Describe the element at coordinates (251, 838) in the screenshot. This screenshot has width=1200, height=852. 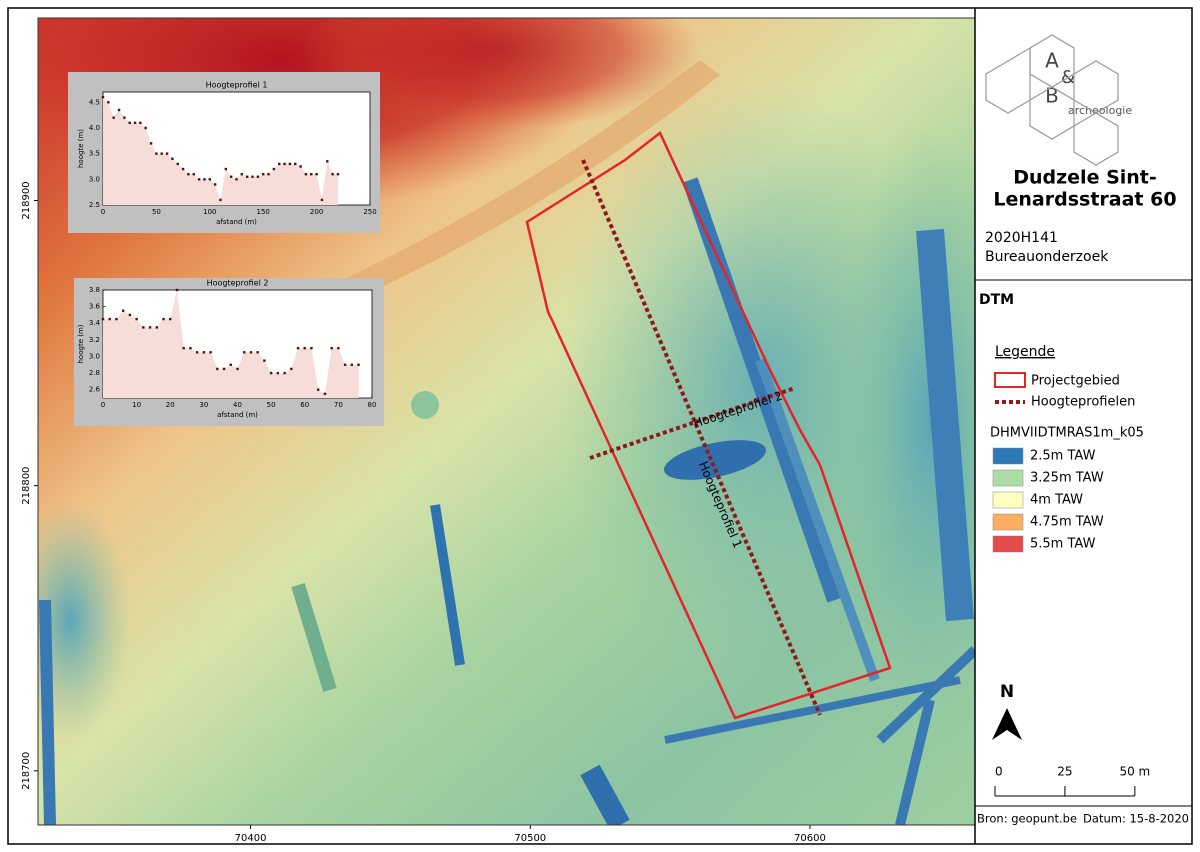
I see `x-coord-label: 70400` at that location.